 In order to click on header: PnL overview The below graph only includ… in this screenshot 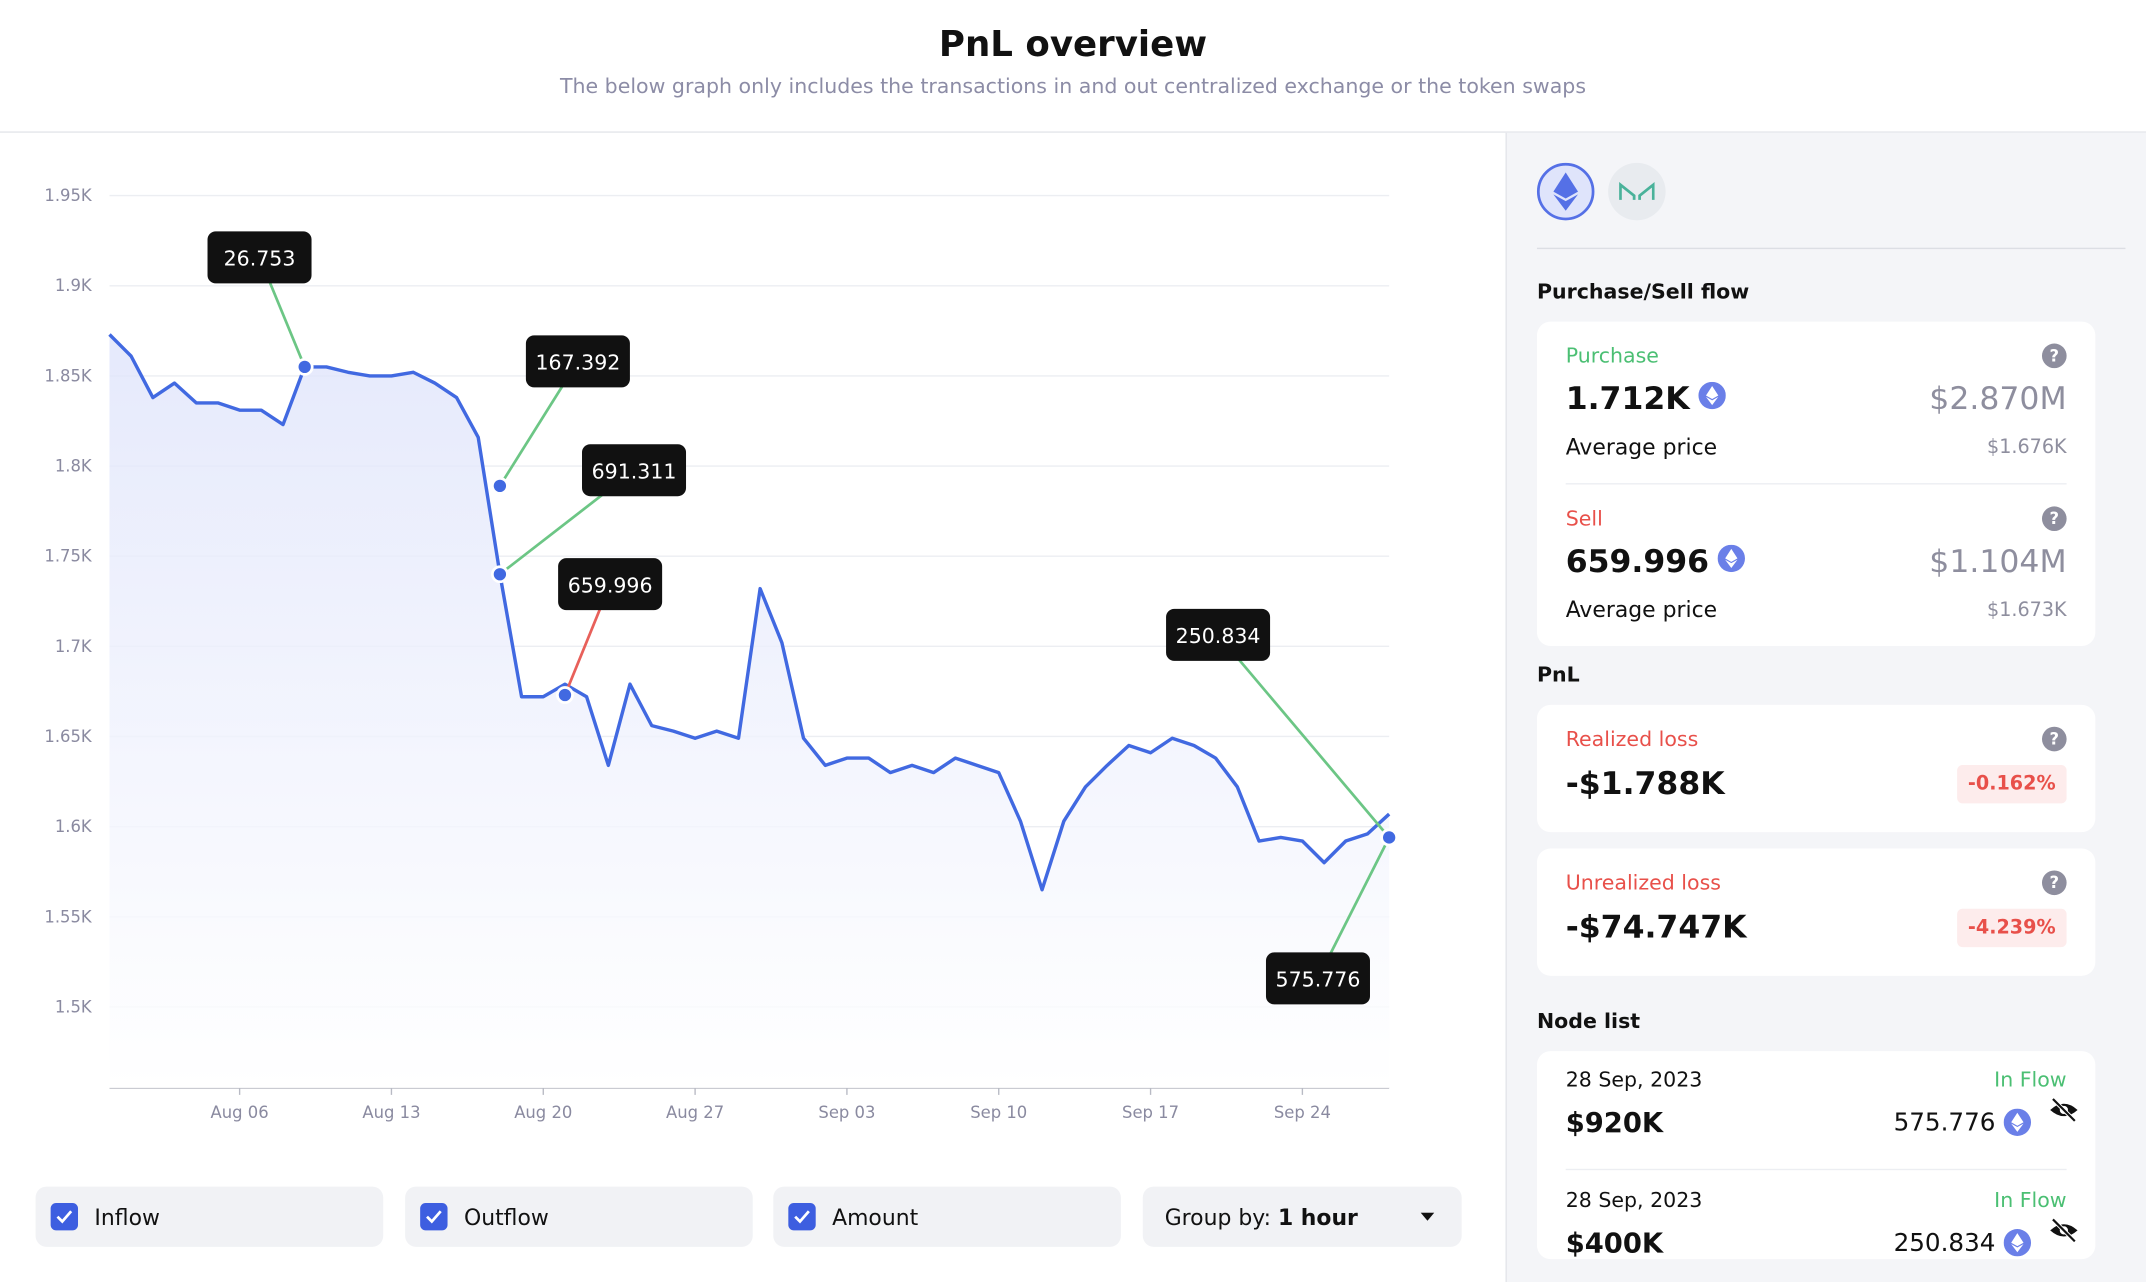, I will do `click(1073, 66)`.